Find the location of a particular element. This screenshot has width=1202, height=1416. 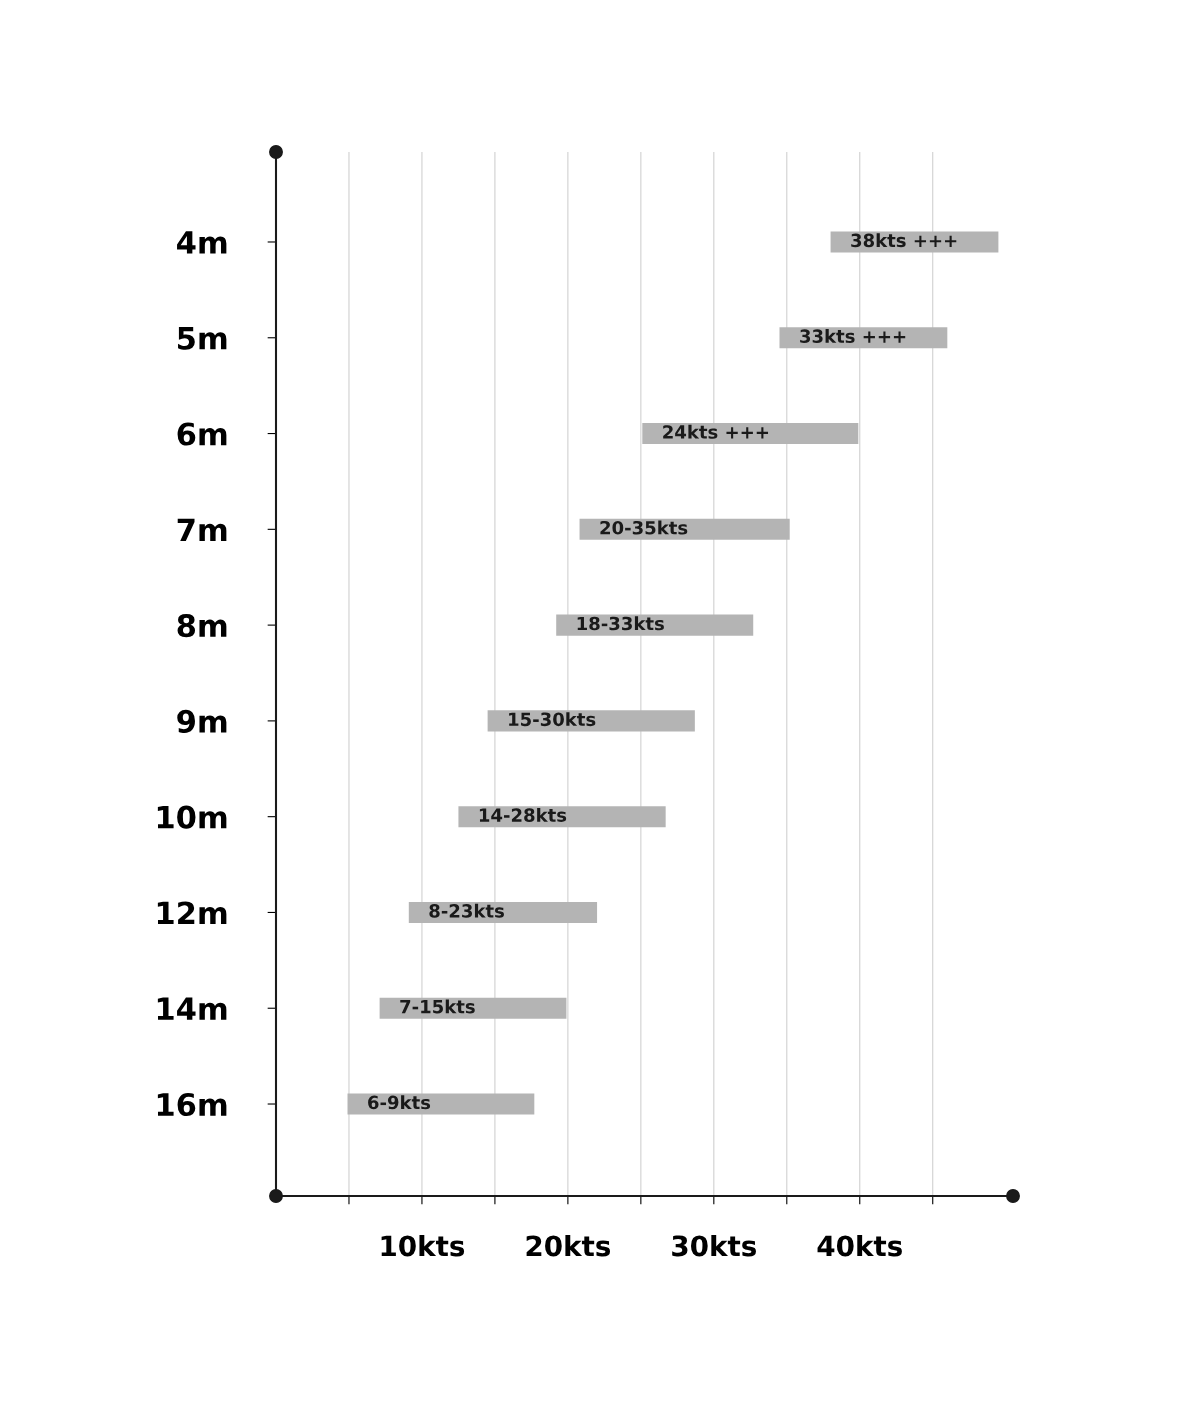

x-tick-label: 30kts is located at coordinates (714, 1245).